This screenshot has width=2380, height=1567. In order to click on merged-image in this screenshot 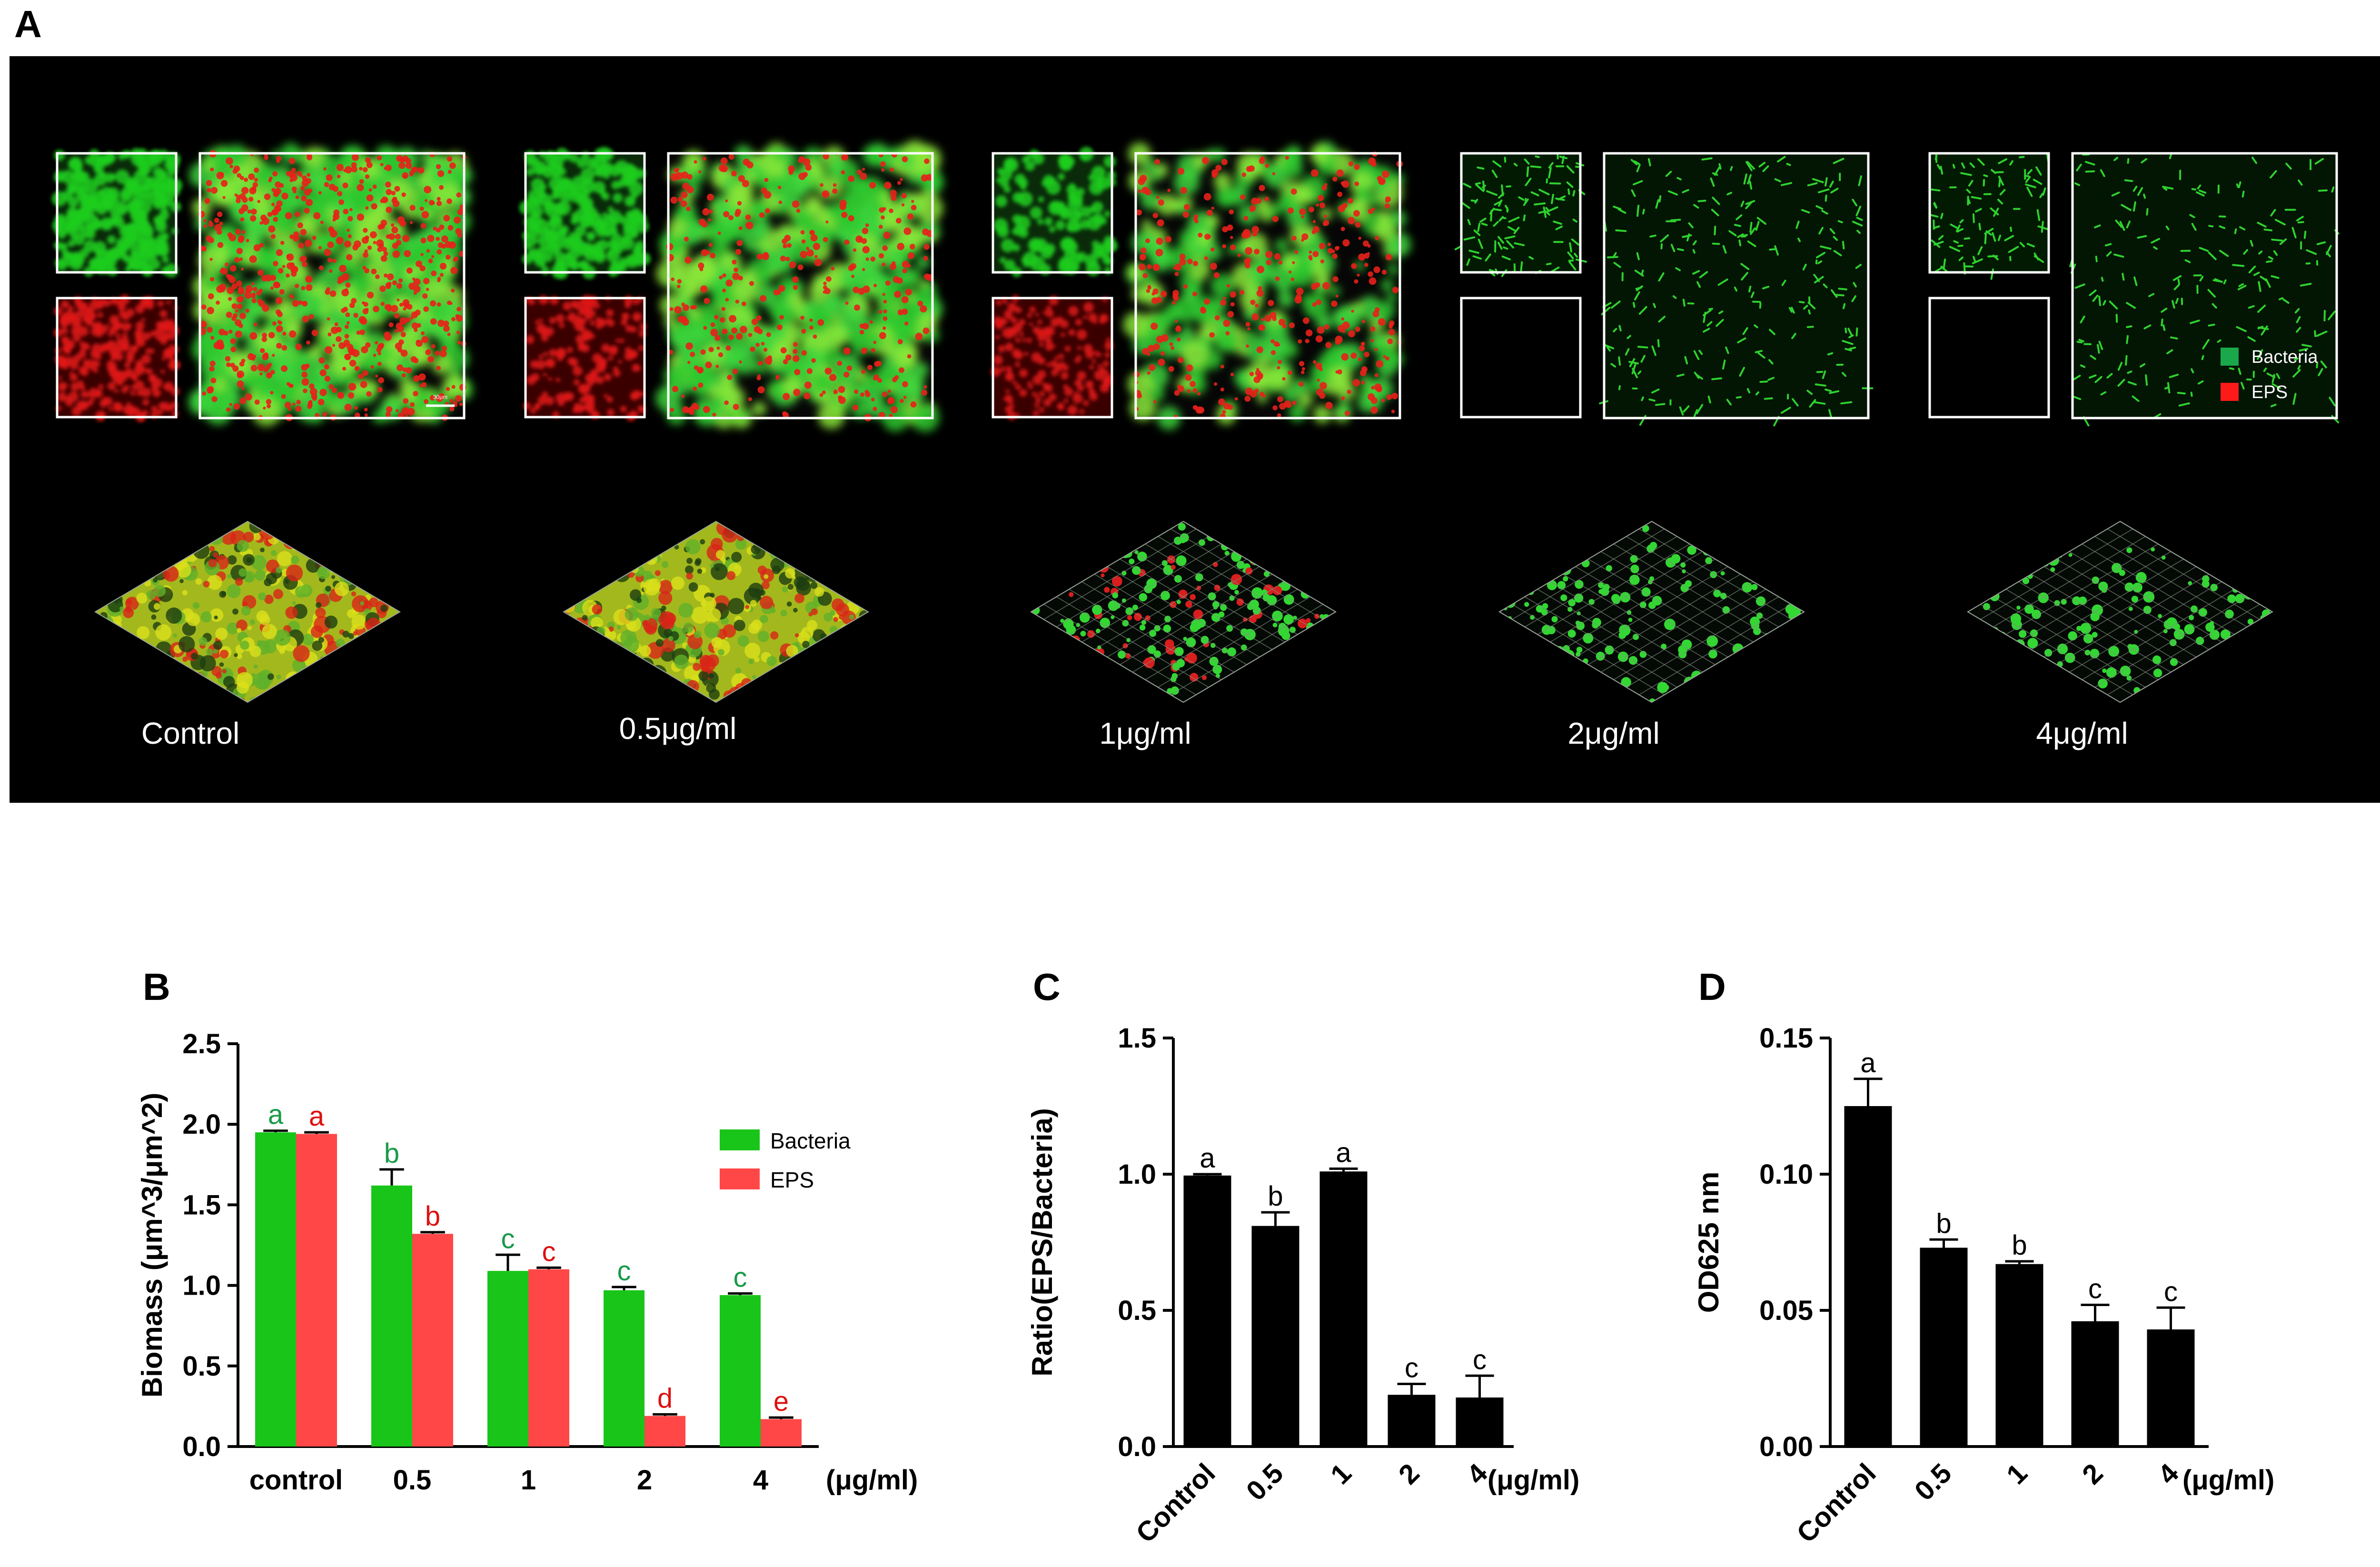, I will do `click(330, 285)`.